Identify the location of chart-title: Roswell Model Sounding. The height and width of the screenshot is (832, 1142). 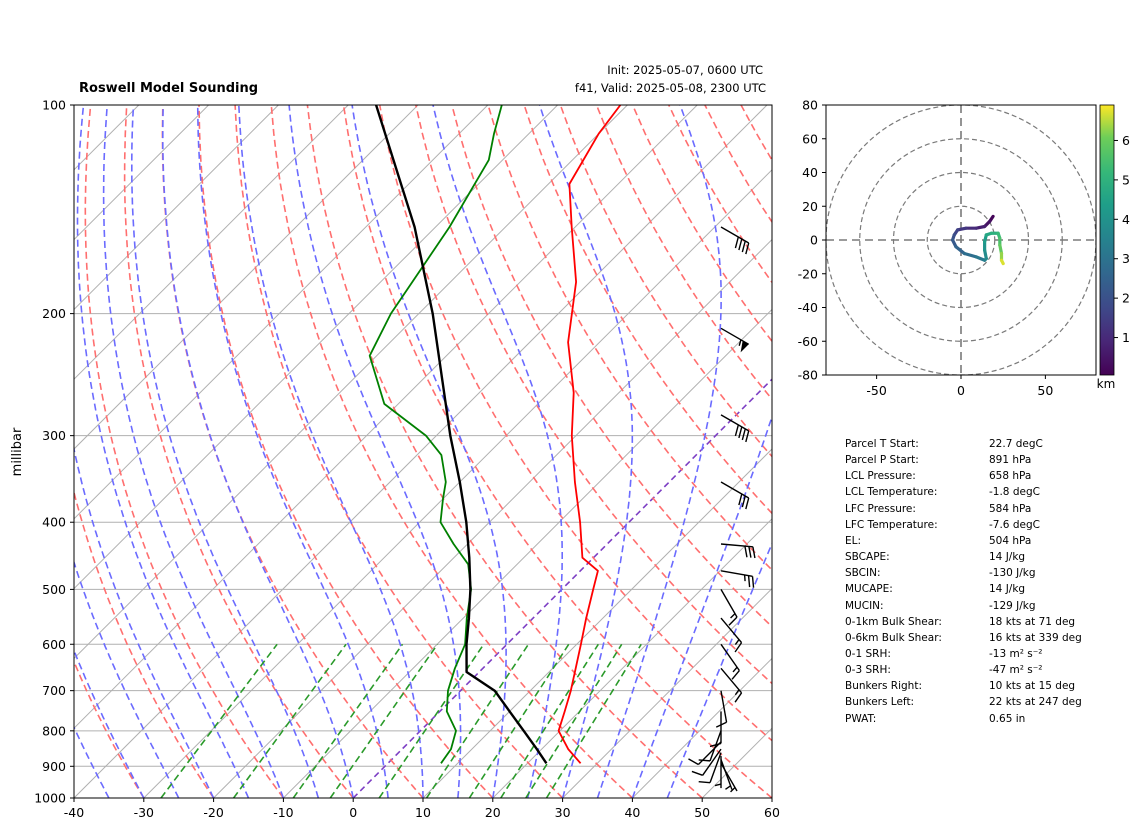
(168, 88).